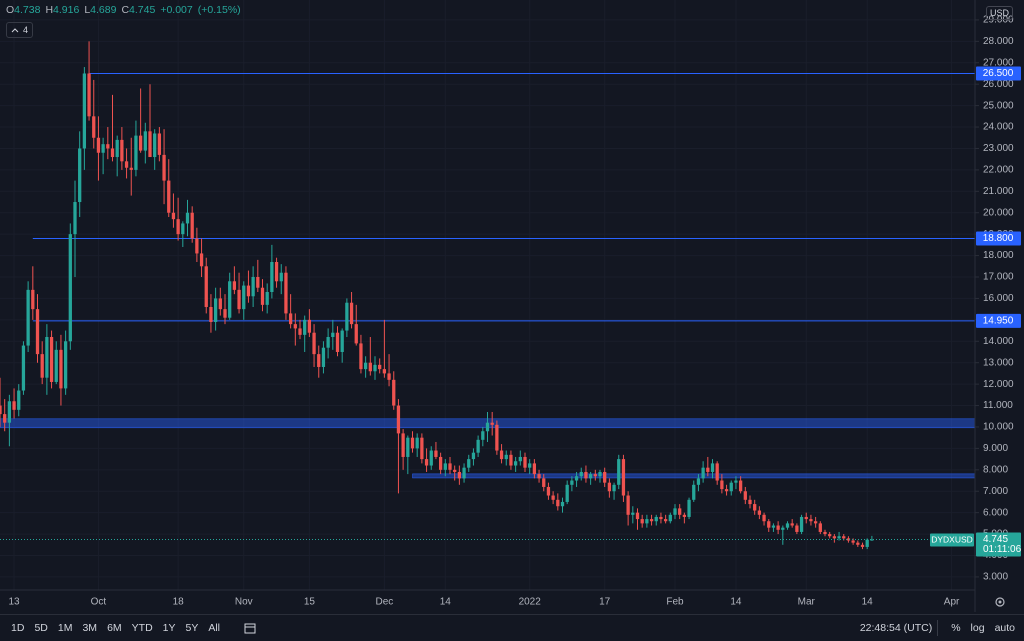 The width and height of the screenshot is (1024, 641). Describe the element at coordinates (192, 628) in the screenshot. I see `range-button: 5Y` at that location.